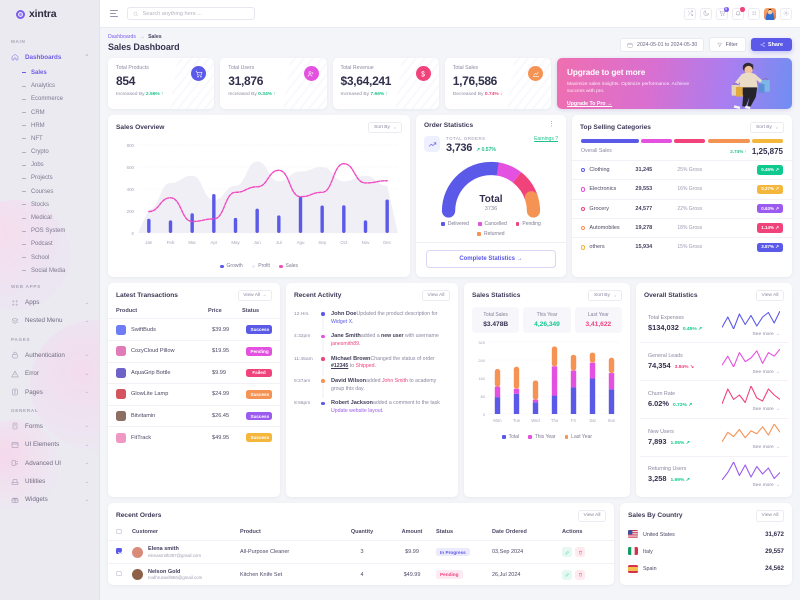 The image size is (800, 600). What do you see at coordinates (722, 13) in the screenshot?
I see `cart-icon: 0` at bounding box center [722, 13].